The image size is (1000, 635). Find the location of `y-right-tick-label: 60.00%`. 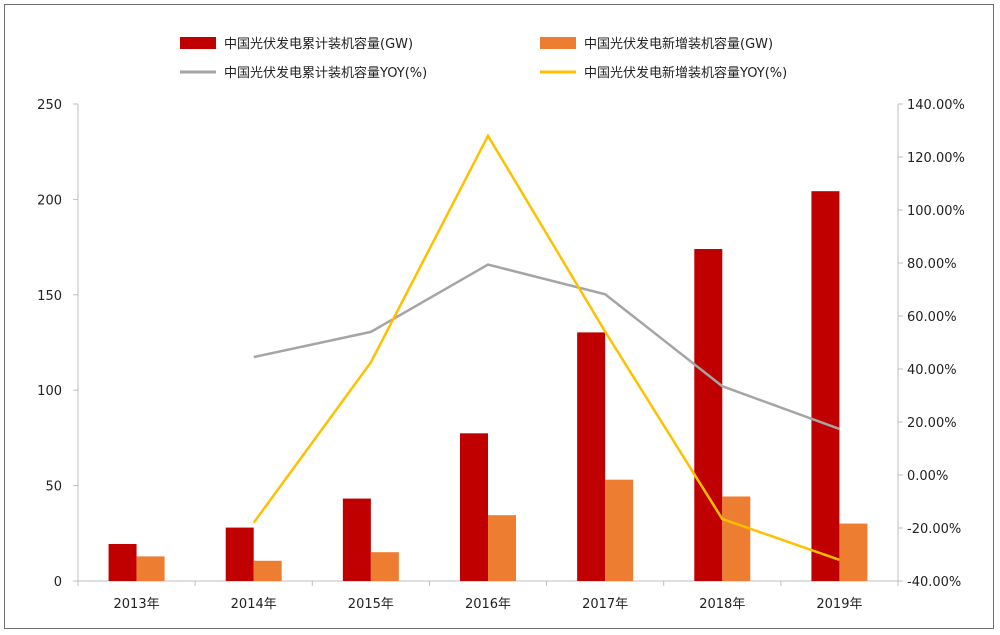

y-right-tick-label: 60.00% is located at coordinates (932, 317).